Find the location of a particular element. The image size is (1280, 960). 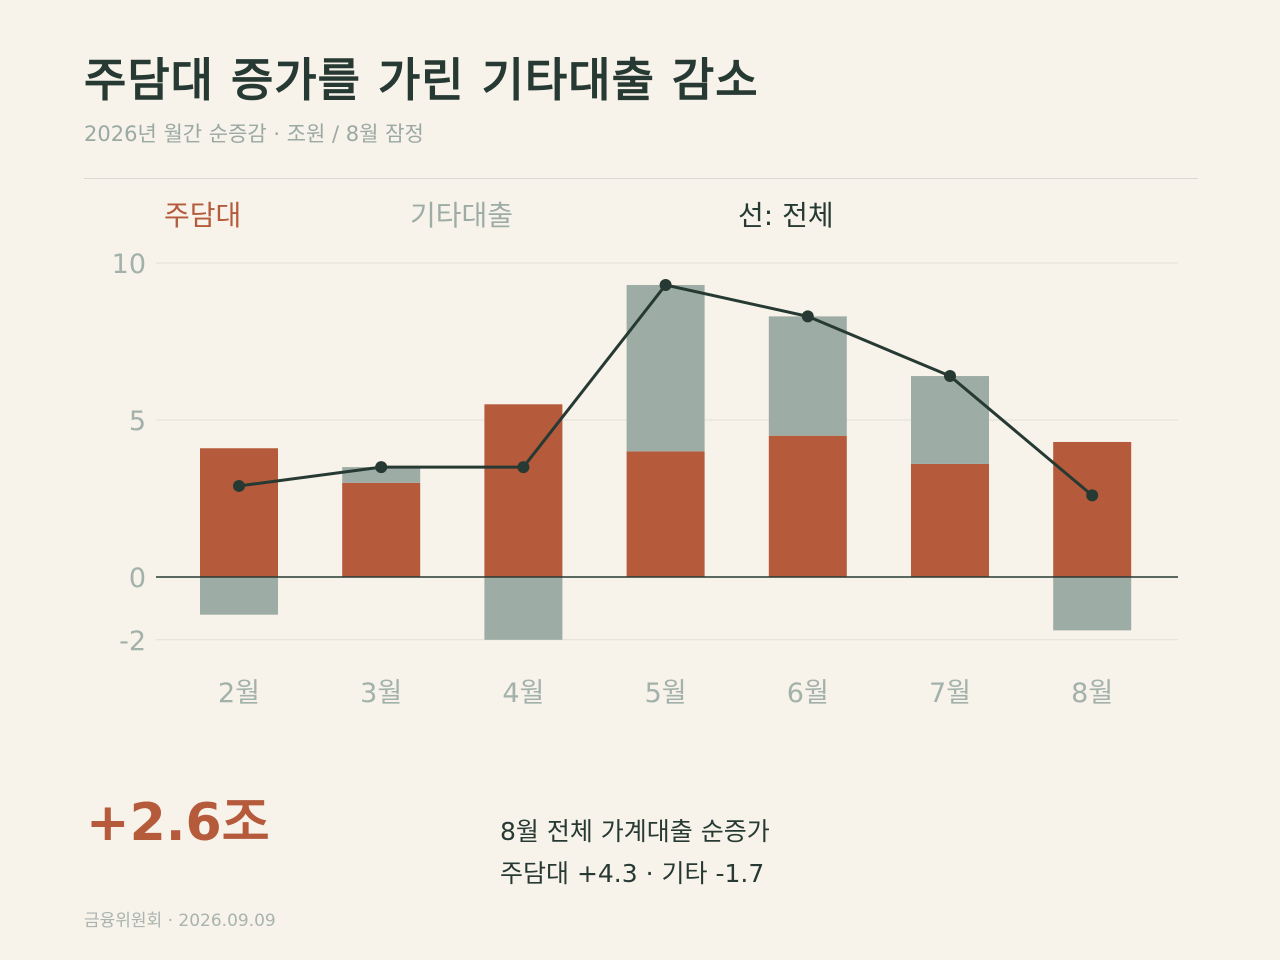

x-tick-label: 2월 is located at coordinates (239, 693).